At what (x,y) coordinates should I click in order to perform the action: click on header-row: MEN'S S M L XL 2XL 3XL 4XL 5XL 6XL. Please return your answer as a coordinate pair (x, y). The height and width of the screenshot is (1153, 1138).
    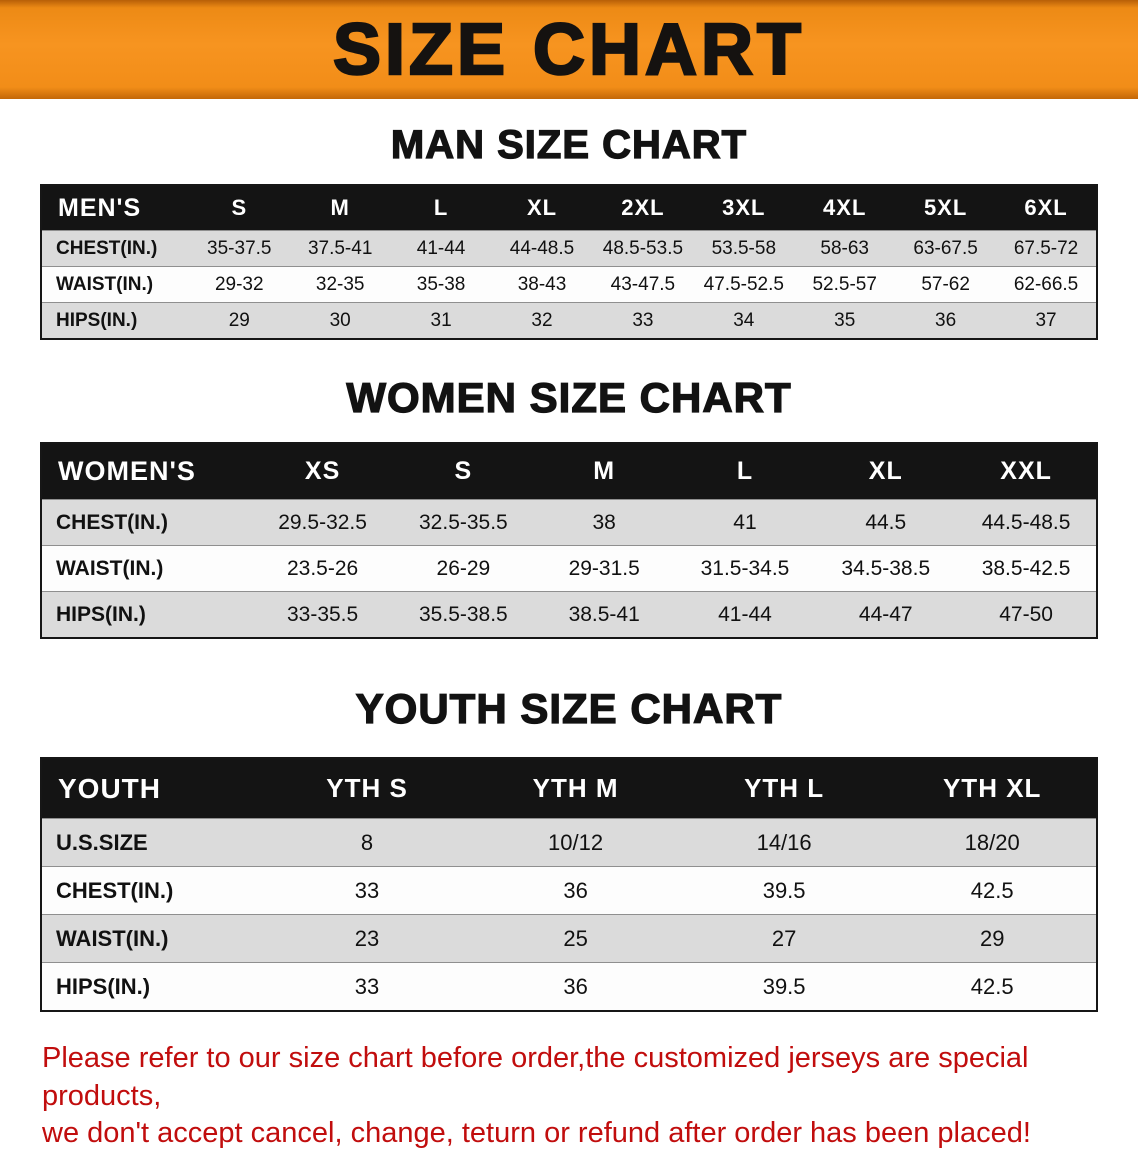
    Looking at the image, I should click on (569, 208).